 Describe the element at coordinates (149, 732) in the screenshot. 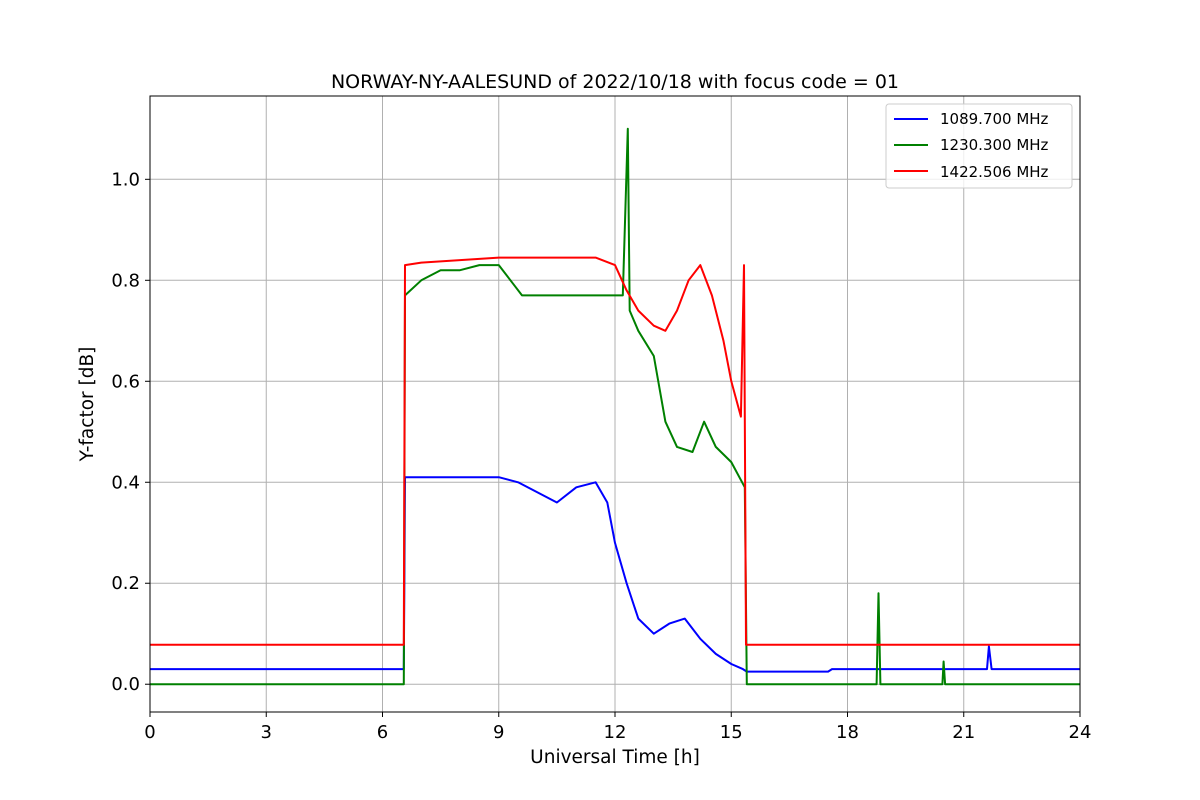

I see `x-tick-label: 0` at that location.